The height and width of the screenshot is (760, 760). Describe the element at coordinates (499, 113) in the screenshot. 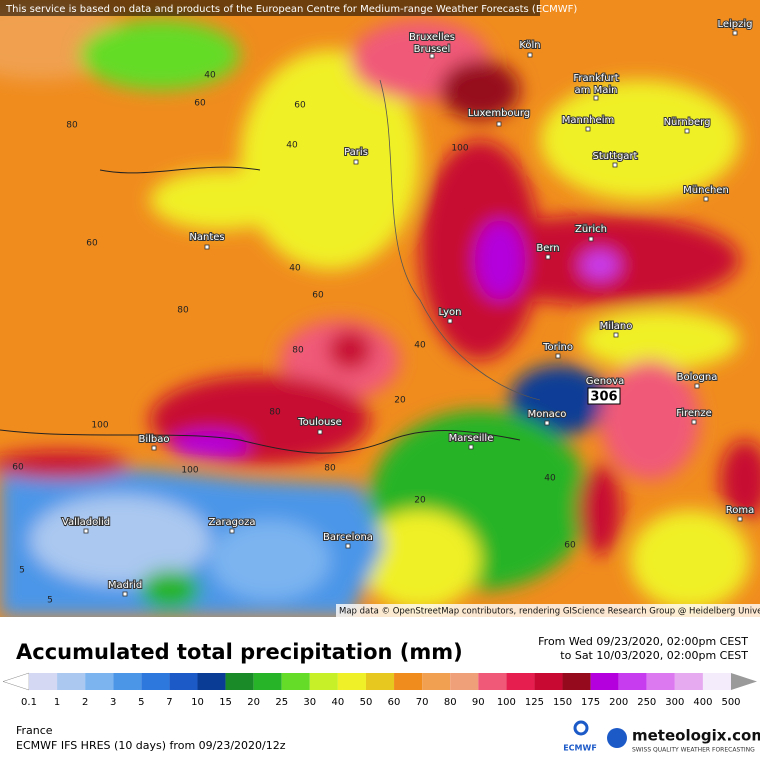

I see `city-label: Luxembourg` at that location.